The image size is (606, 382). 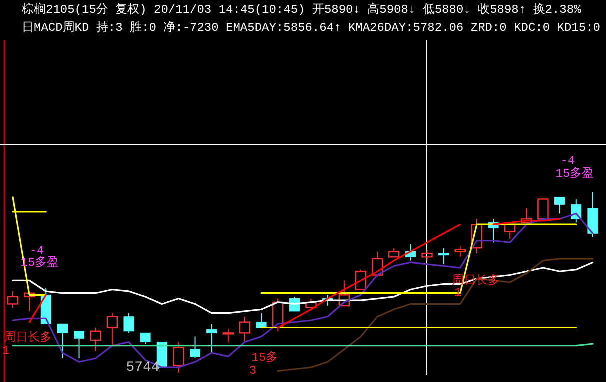 I want to click on annotation: 15多, so click(x=265, y=358).